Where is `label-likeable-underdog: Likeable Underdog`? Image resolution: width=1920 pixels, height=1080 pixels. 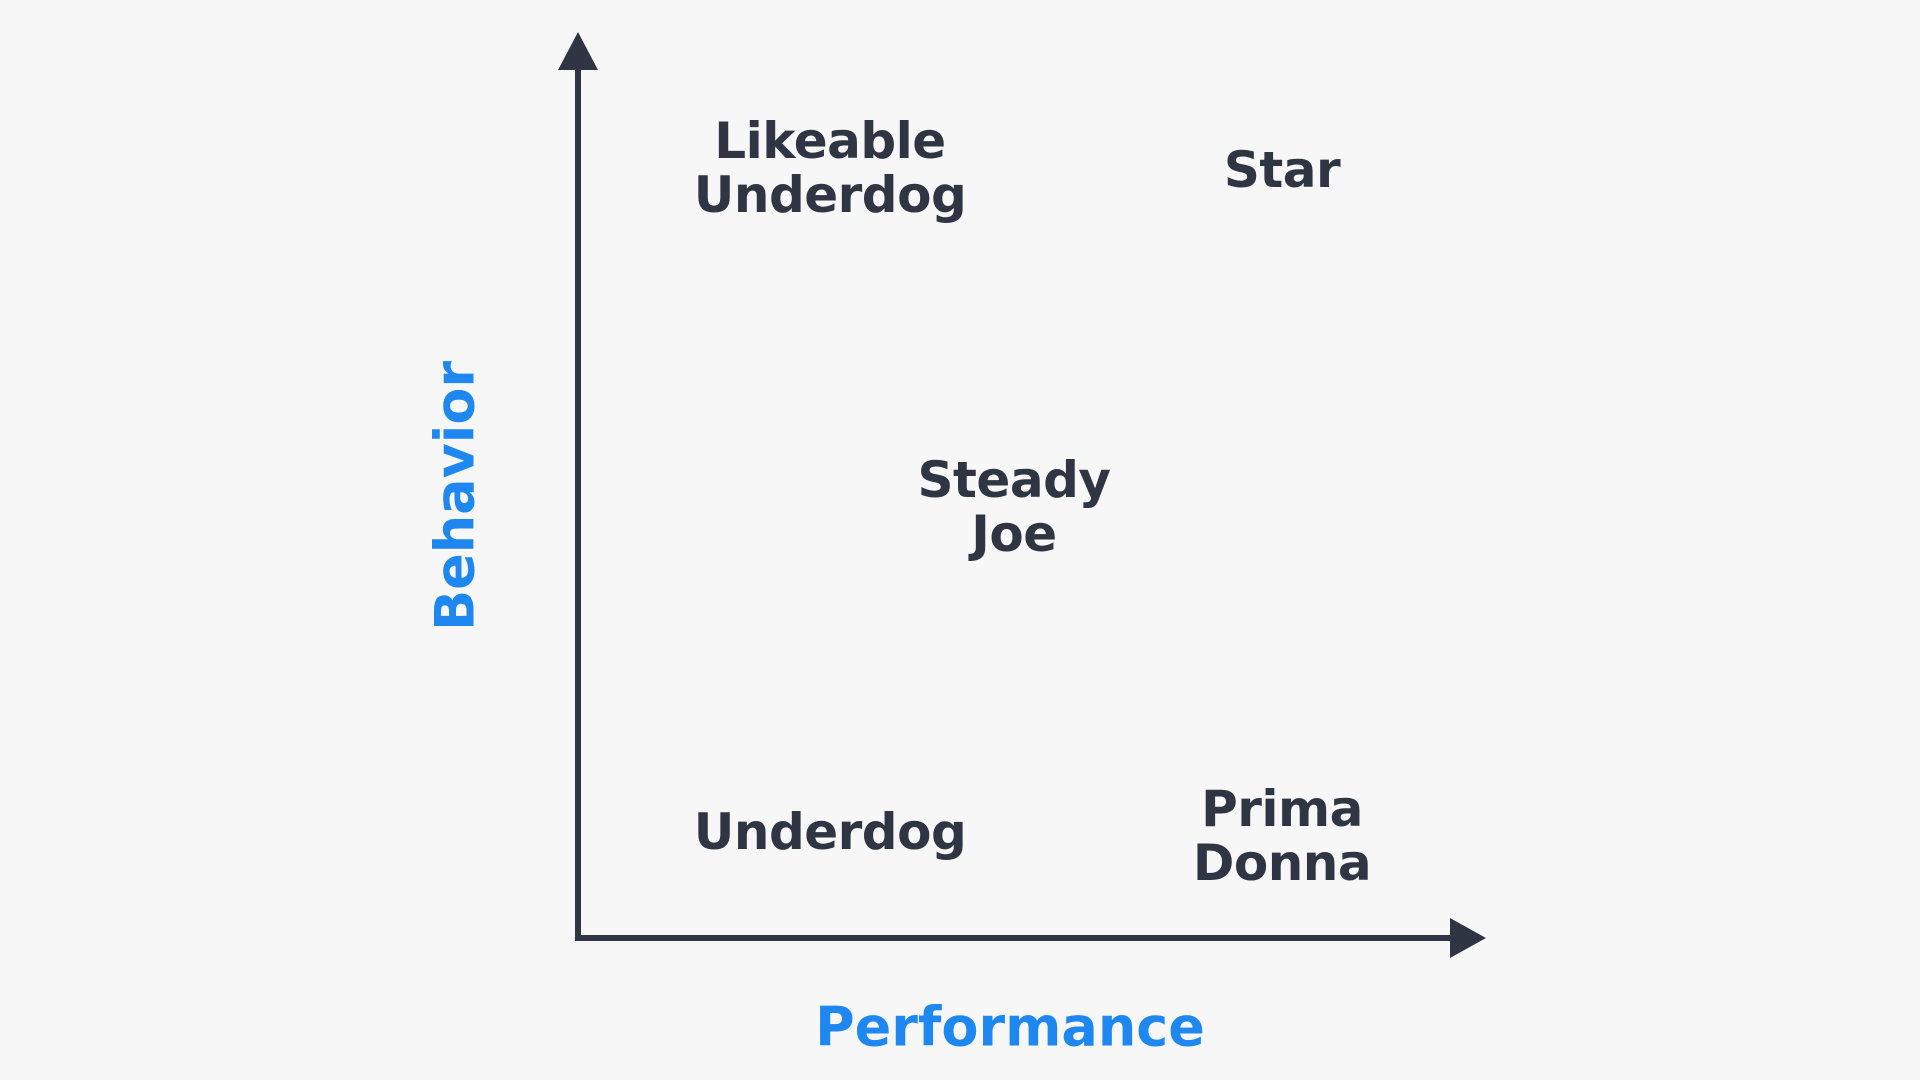
label-likeable-underdog: Likeable Underdog is located at coordinates (830, 168).